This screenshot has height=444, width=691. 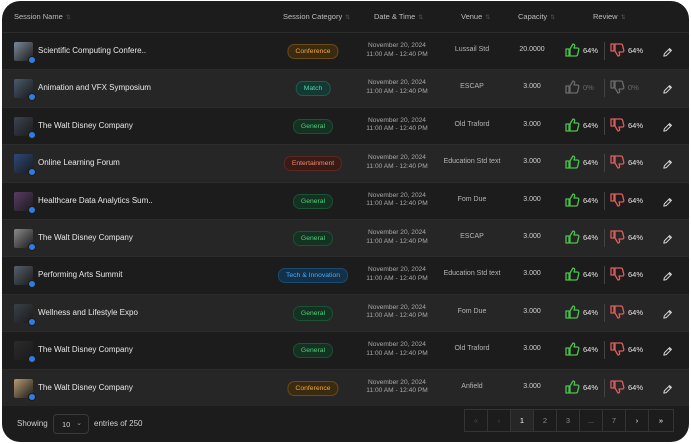 What do you see at coordinates (348, 18) in the screenshot?
I see `sort-icon: ⇅` at bounding box center [348, 18].